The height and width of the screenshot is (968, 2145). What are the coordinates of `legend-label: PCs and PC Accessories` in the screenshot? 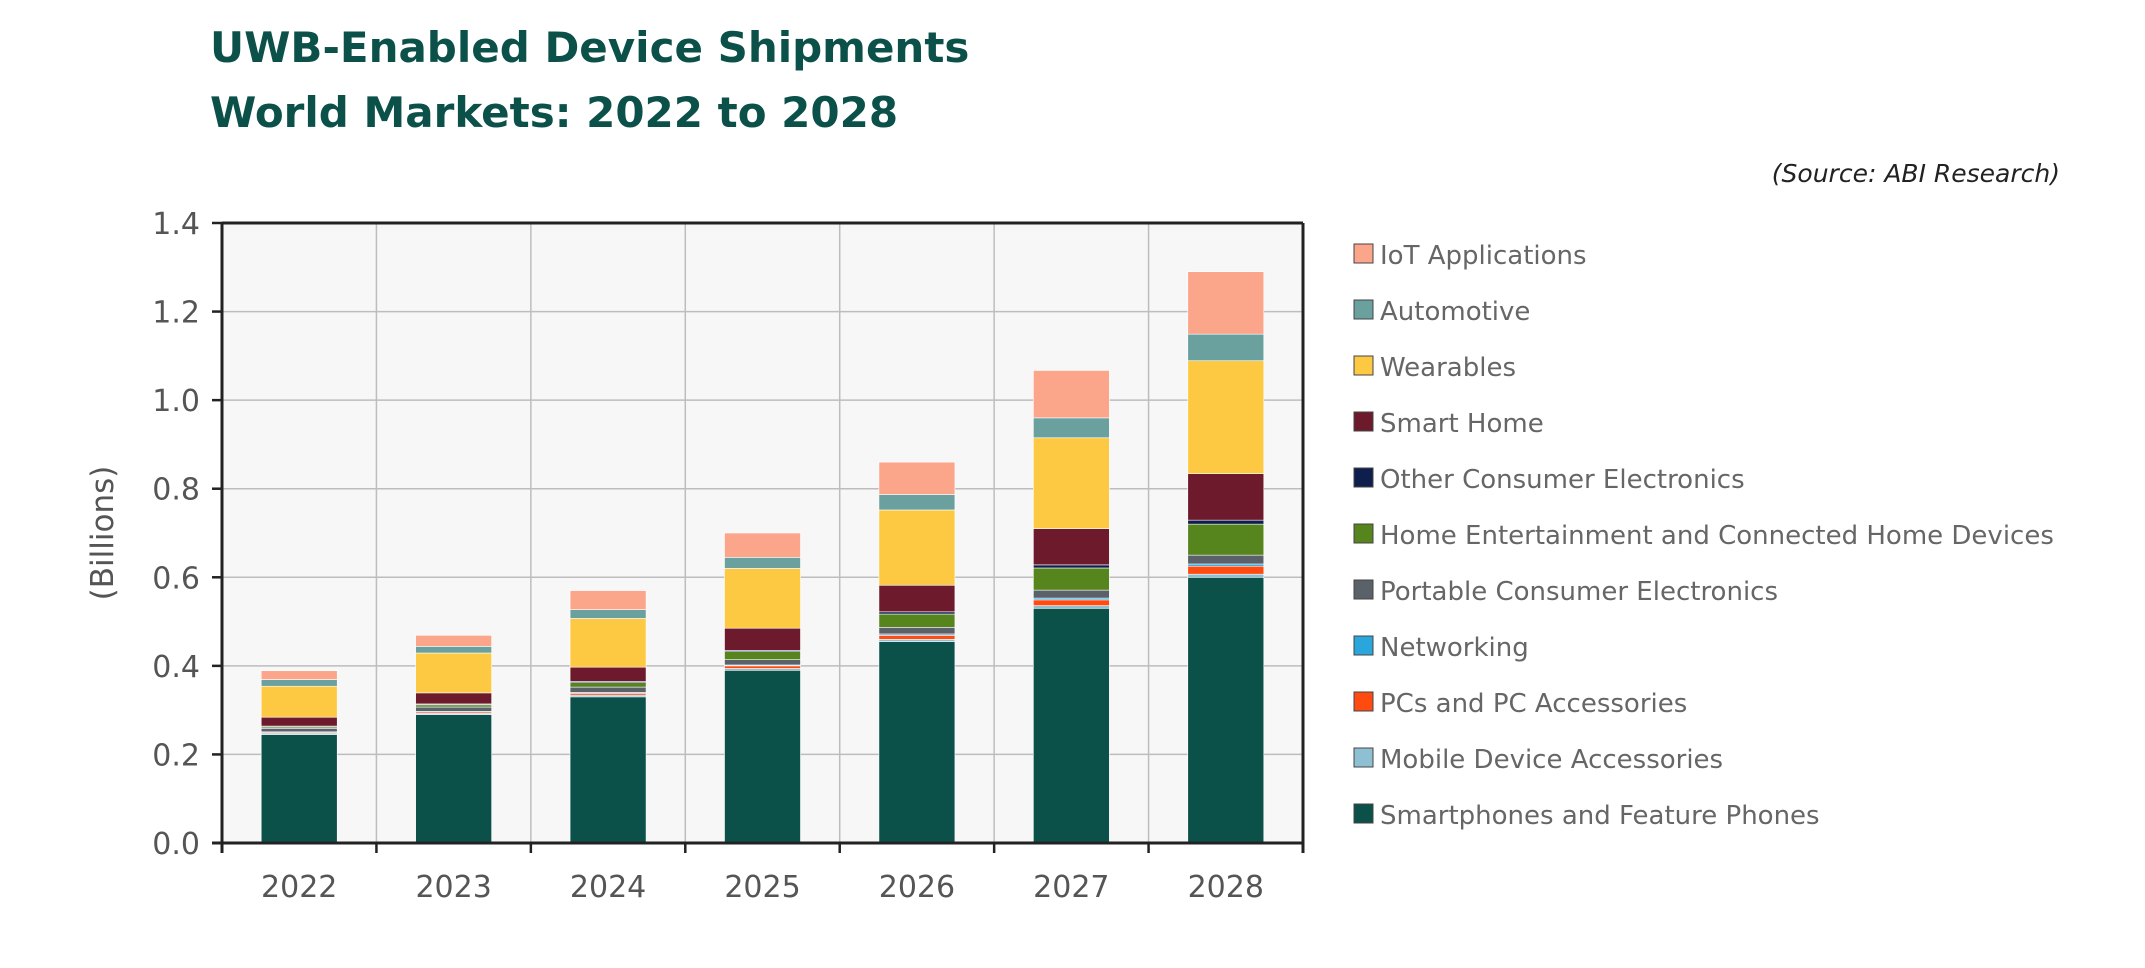 It's located at (1533, 704).